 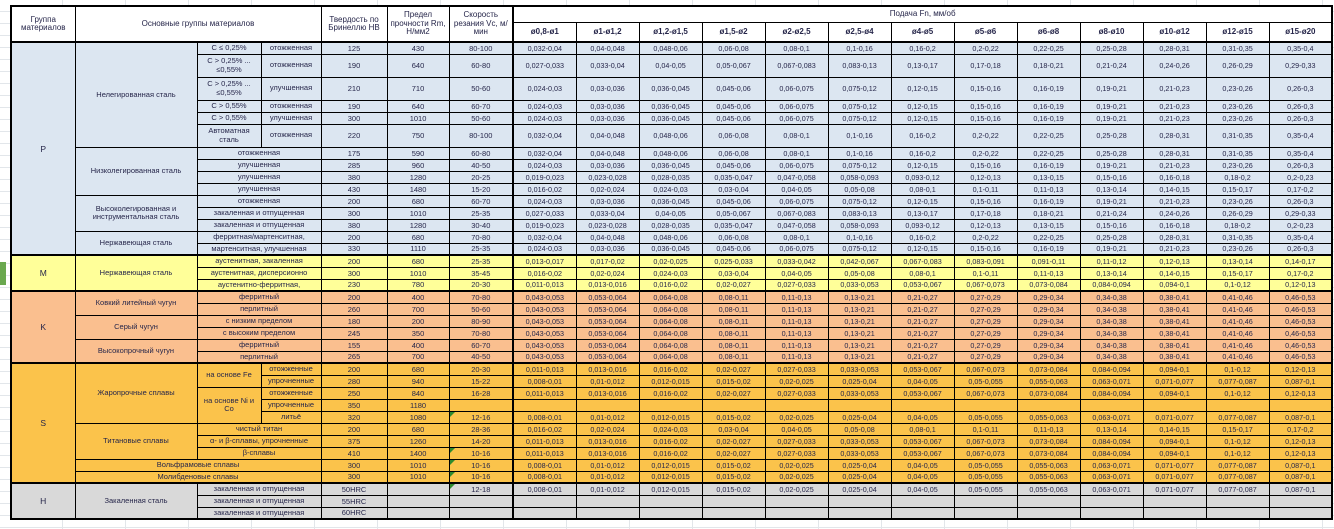 What do you see at coordinates (859, 273) in the screenshot?
I see `cell-feed-value: 0,05-0,08` at bounding box center [859, 273].